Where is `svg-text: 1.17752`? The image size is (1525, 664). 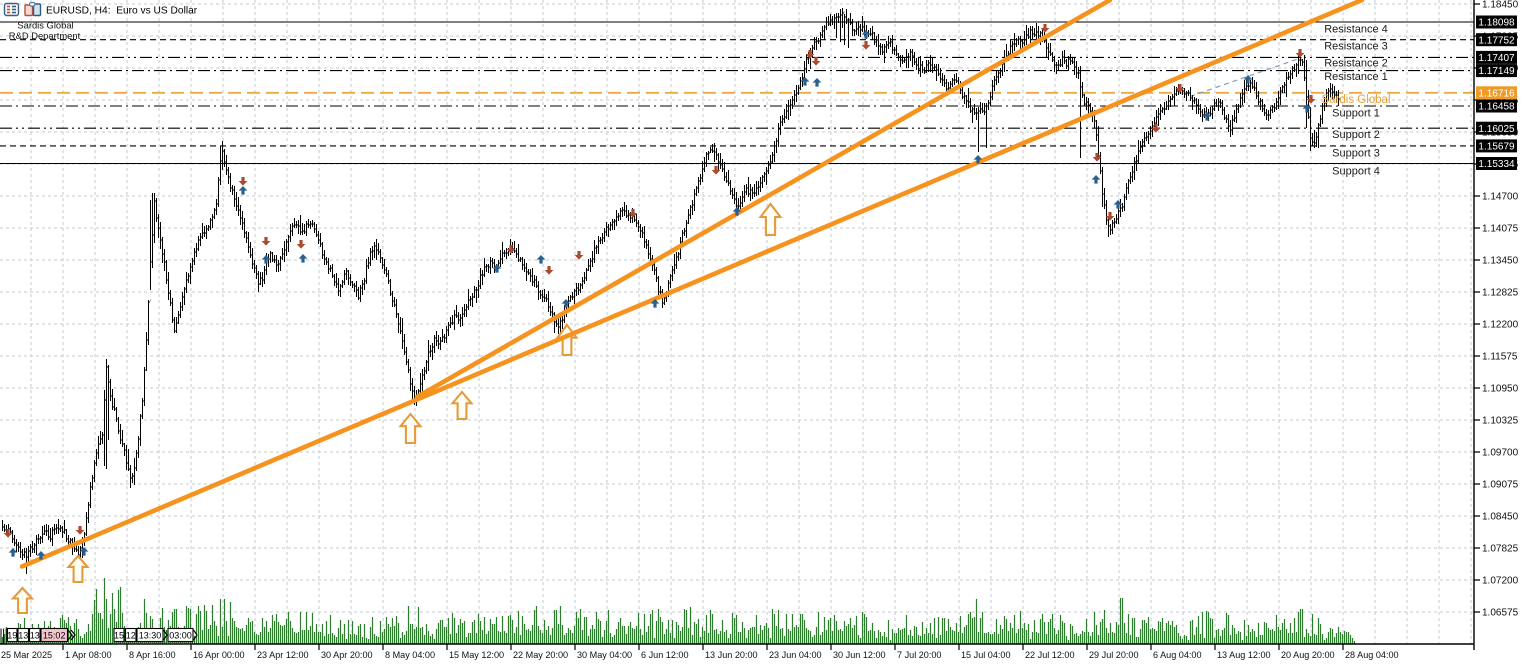
svg-text: 1.17752 is located at coordinates (1496, 40).